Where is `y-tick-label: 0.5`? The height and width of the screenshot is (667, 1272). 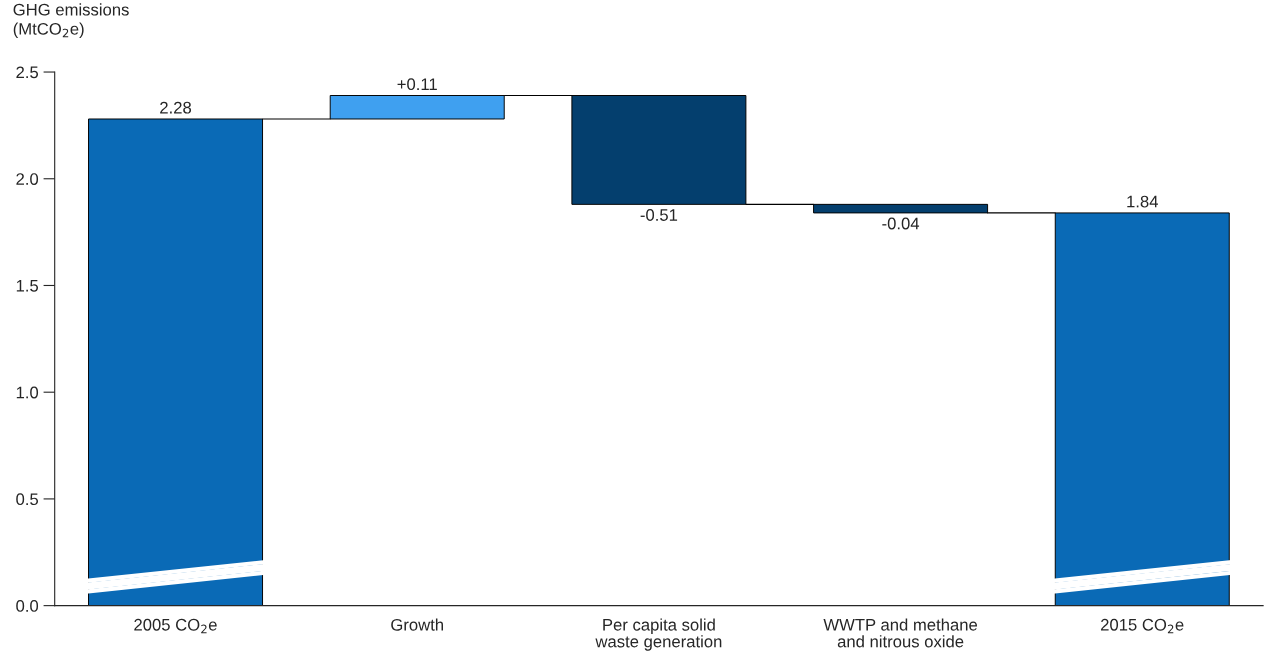
y-tick-label: 0.5 is located at coordinates (27, 499).